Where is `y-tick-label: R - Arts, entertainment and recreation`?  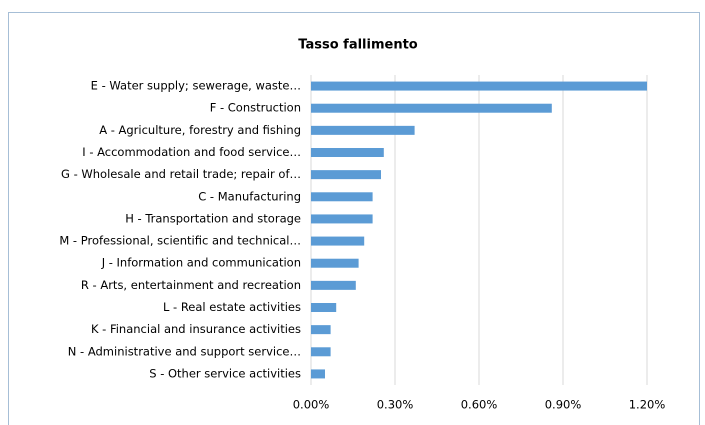 y-tick-label: R - Arts, entertainment and recreation is located at coordinates (191, 285).